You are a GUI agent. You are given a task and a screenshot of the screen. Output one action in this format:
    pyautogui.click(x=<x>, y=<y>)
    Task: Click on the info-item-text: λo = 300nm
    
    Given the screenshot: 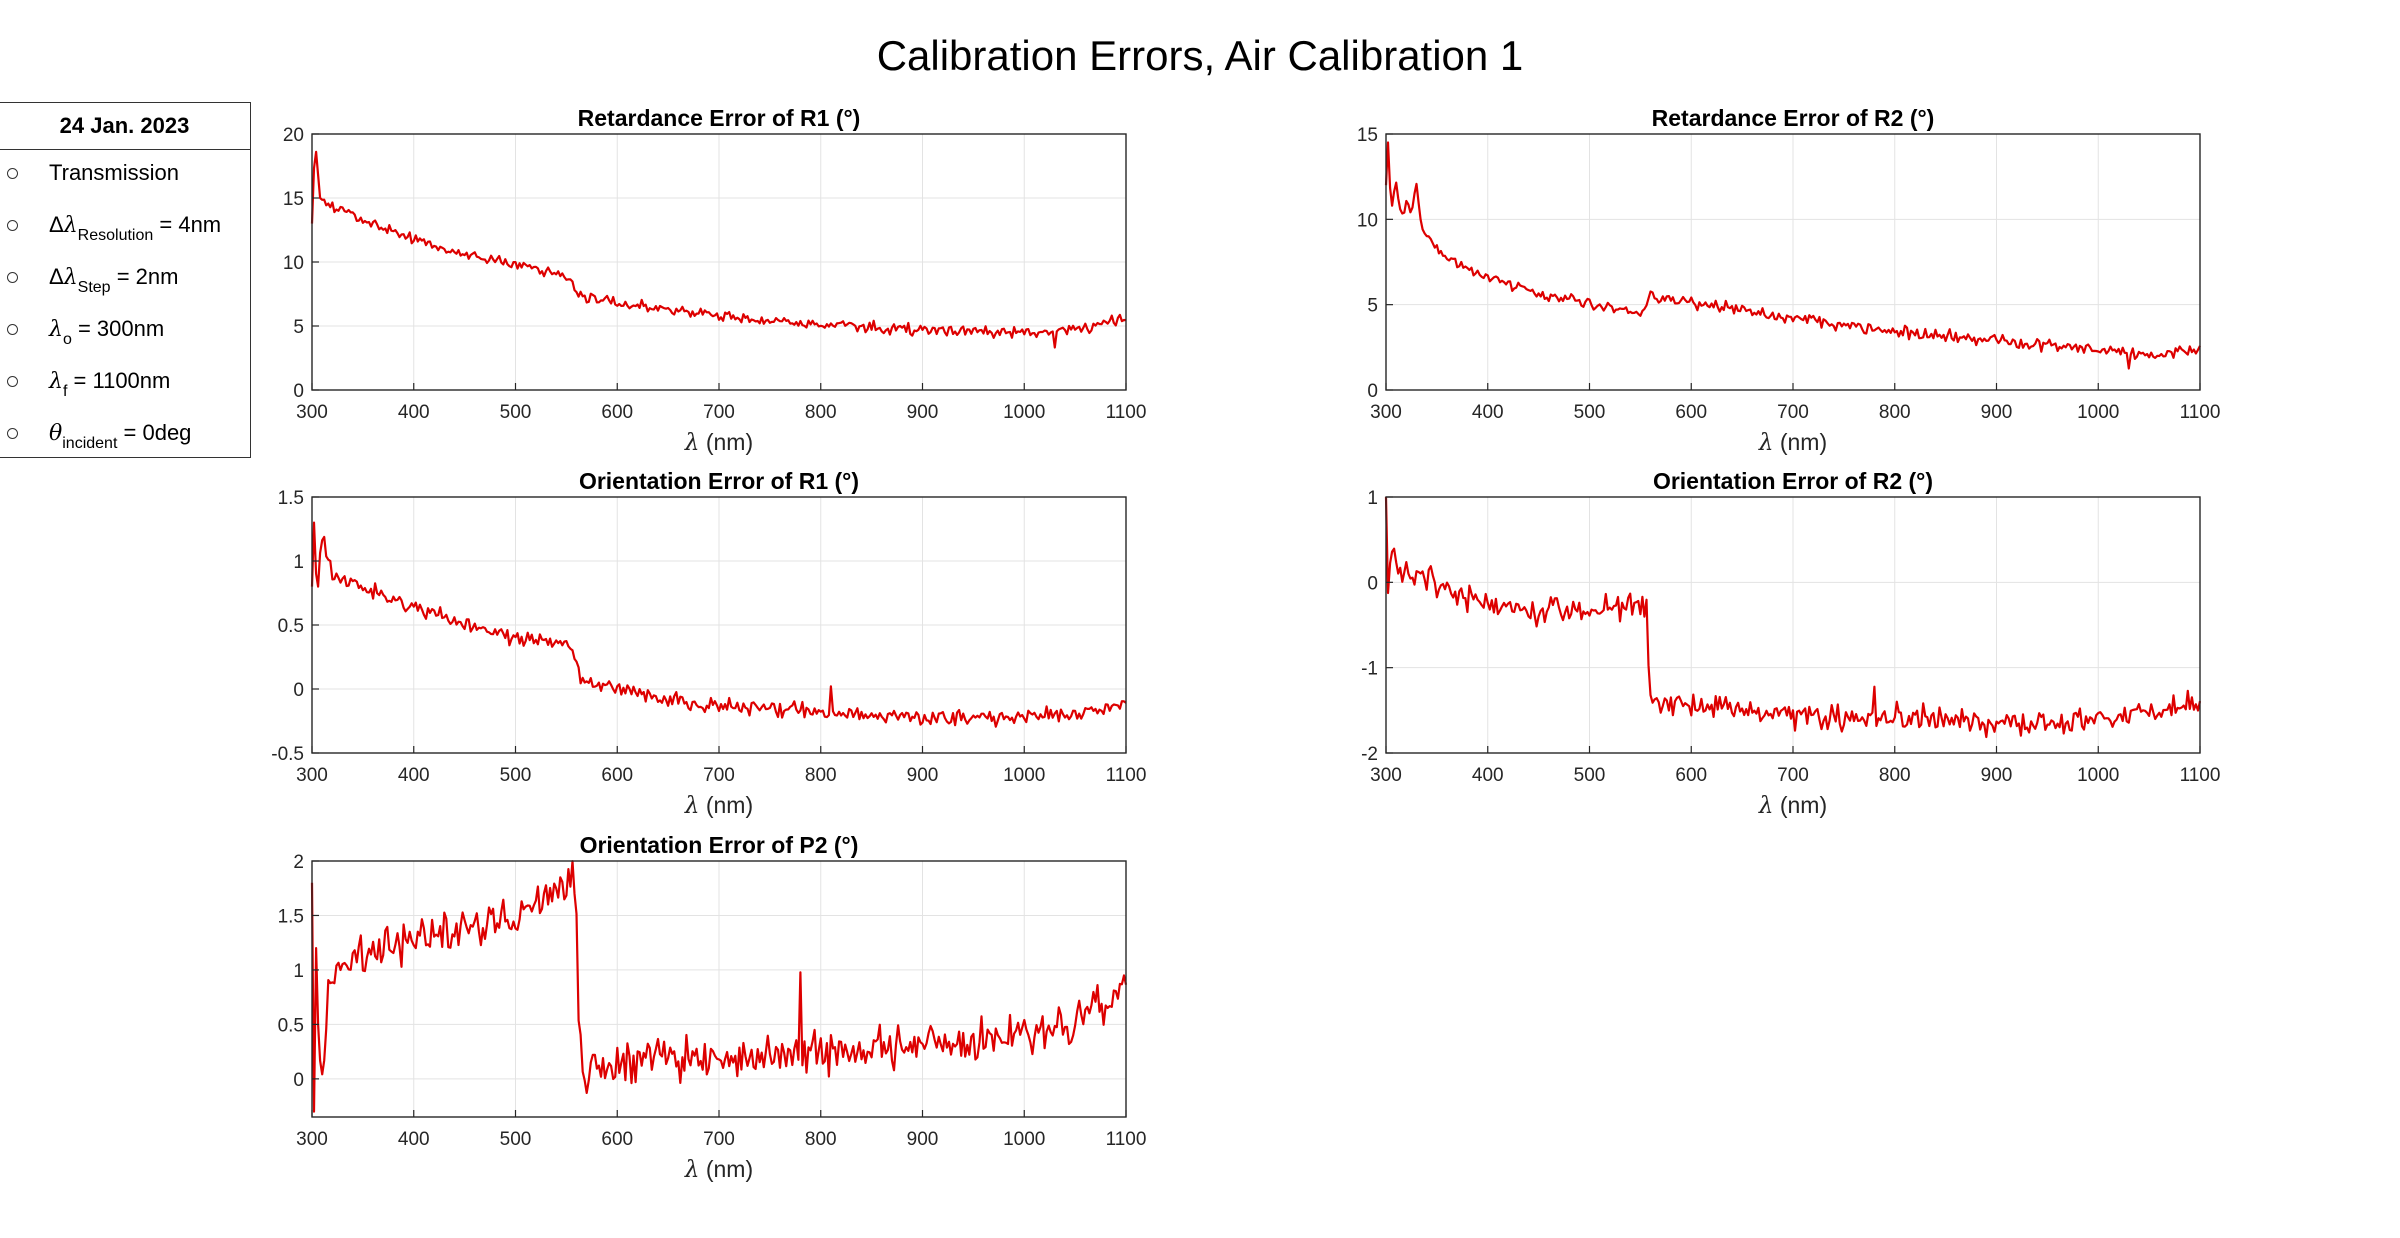 What is the action you would take?
    pyautogui.click(x=107, y=332)
    